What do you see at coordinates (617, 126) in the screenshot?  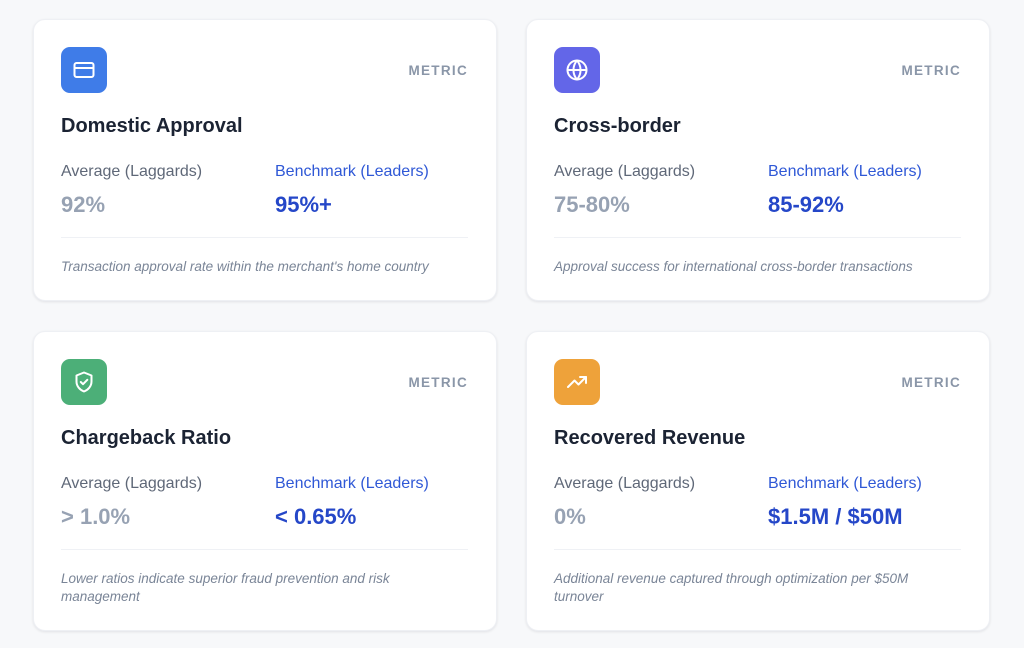 I see `card-title: Cross-border` at bounding box center [617, 126].